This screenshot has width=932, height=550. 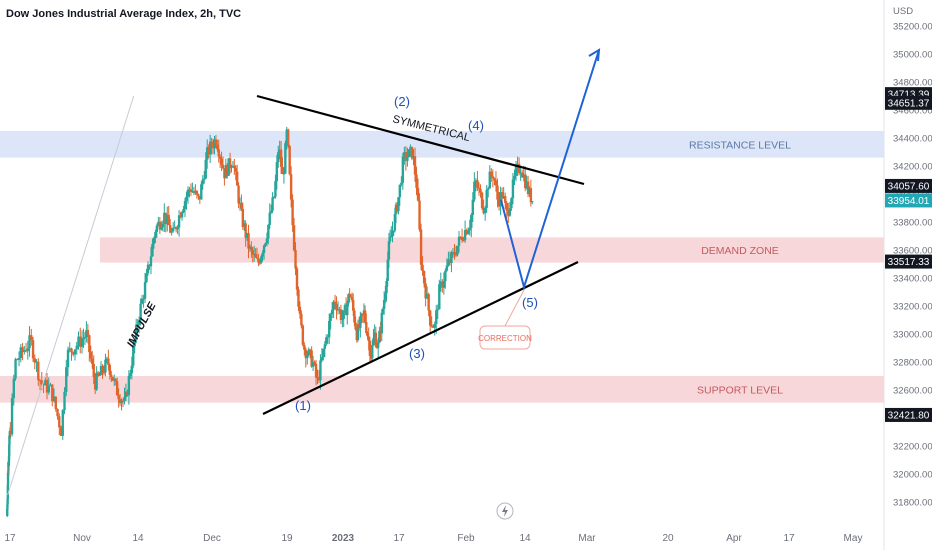 I want to click on time-tick: May, so click(x=853, y=538).